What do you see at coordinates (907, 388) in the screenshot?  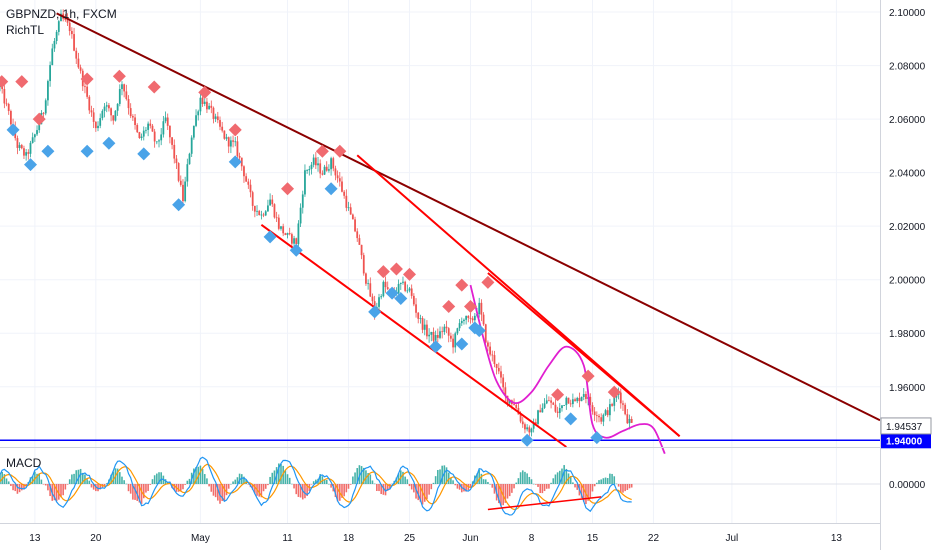 I see `y-tick-label: 1.96000` at bounding box center [907, 388].